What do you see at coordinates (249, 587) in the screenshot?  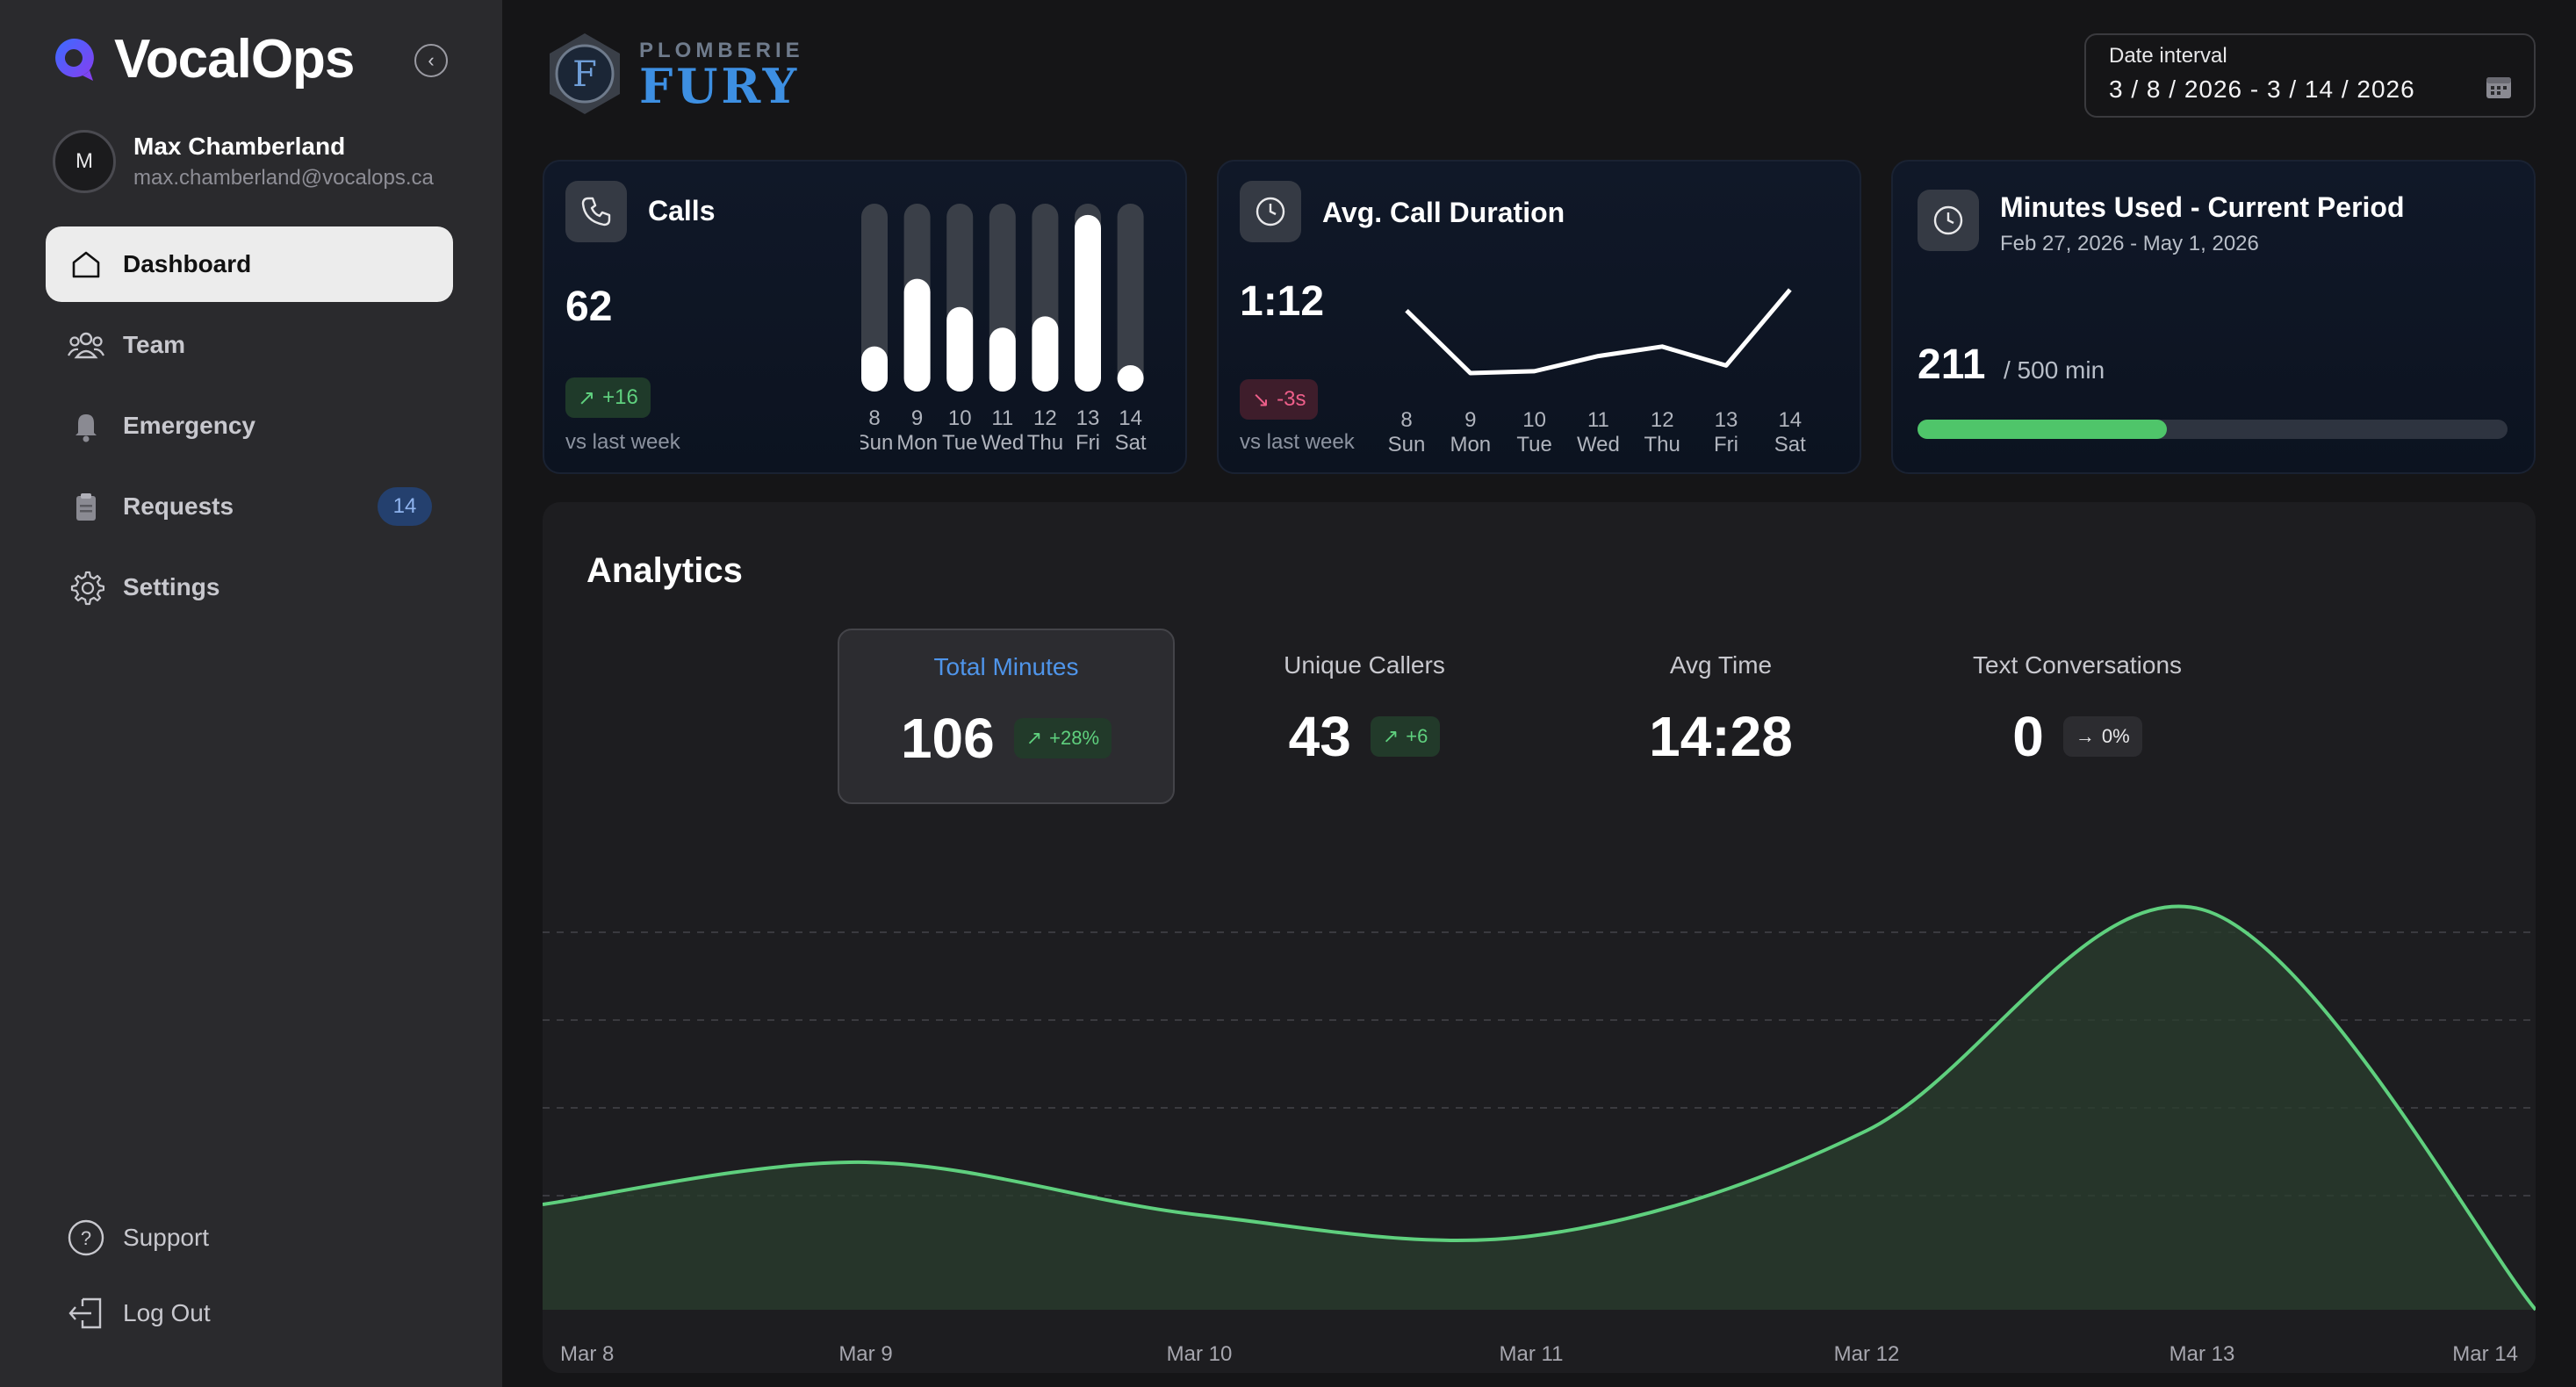 I see `sidebar-item-settings: Settings` at bounding box center [249, 587].